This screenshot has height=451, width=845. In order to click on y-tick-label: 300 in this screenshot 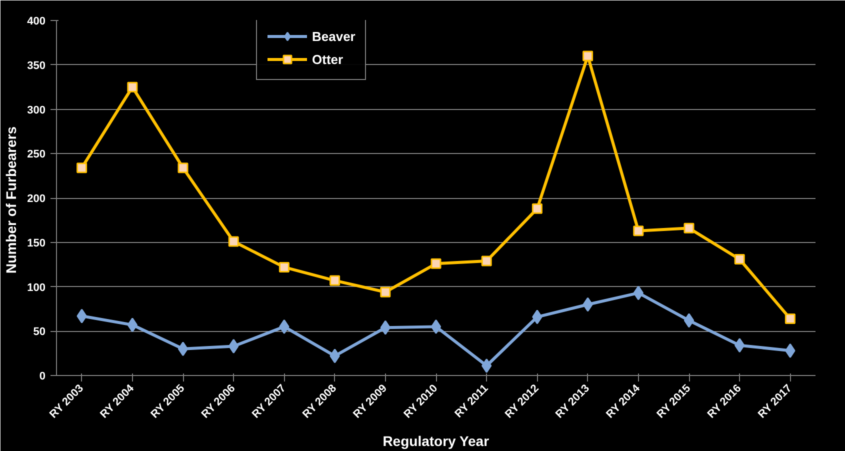, I will do `click(36, 110)`.